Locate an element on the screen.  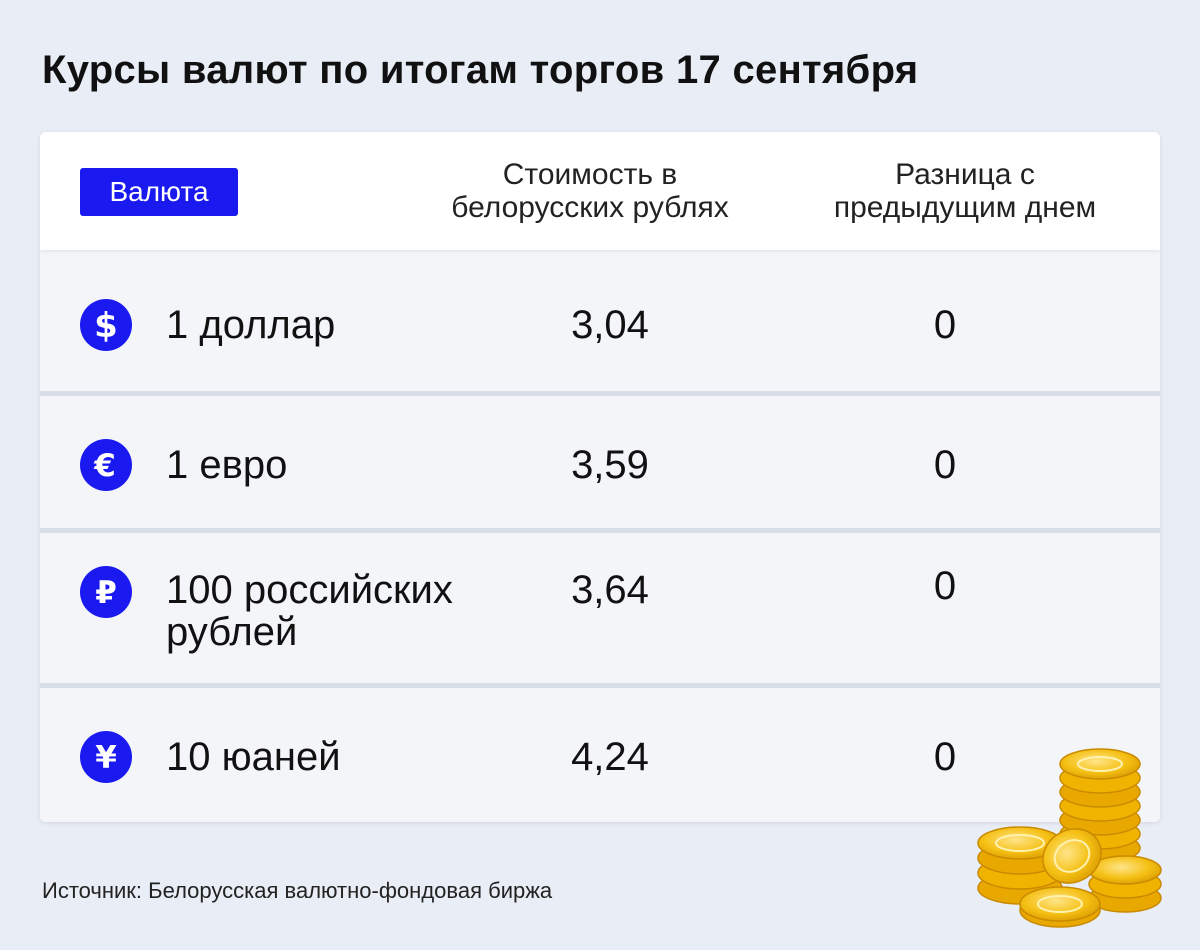
table-row: € 1 евро 3,59 0 is located at coordinates (600, 462).